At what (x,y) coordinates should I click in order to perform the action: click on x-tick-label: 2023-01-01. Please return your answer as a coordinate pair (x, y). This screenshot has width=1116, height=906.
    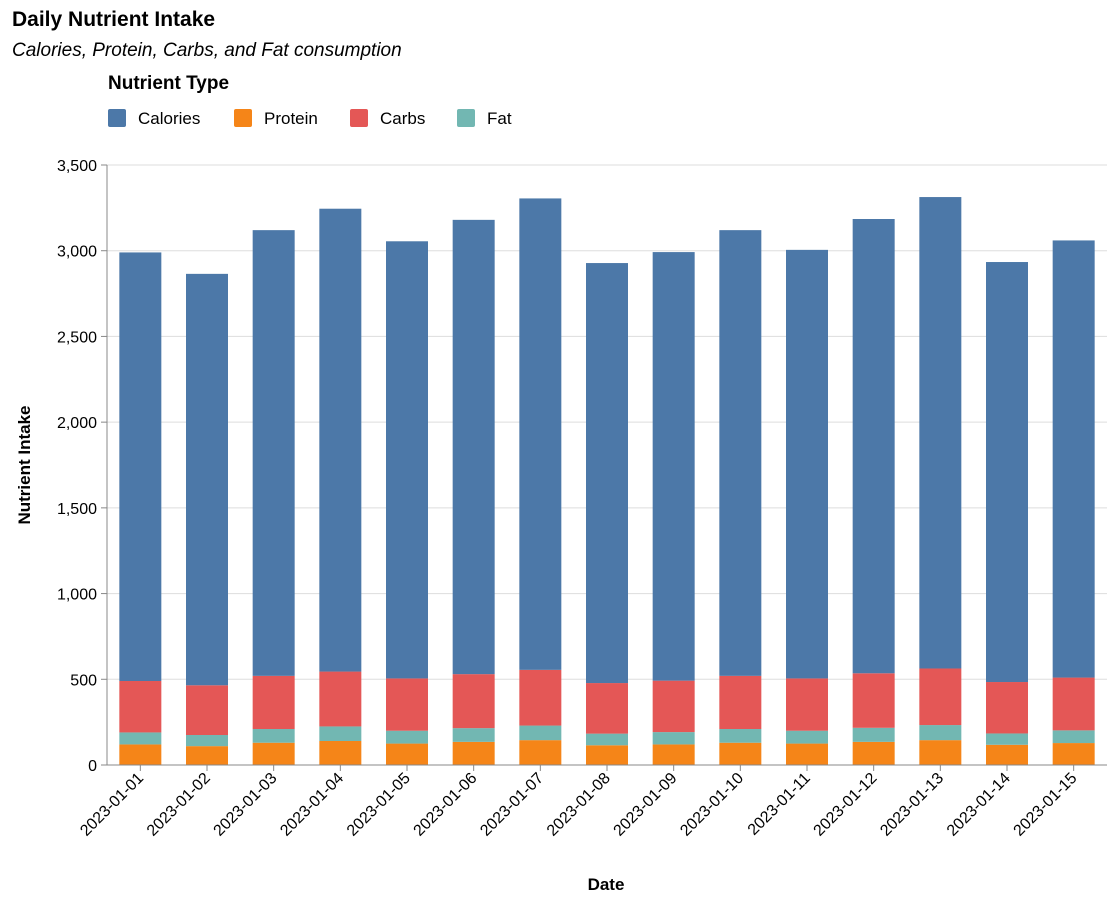
    Looking at the image, I should click on (112, 805).